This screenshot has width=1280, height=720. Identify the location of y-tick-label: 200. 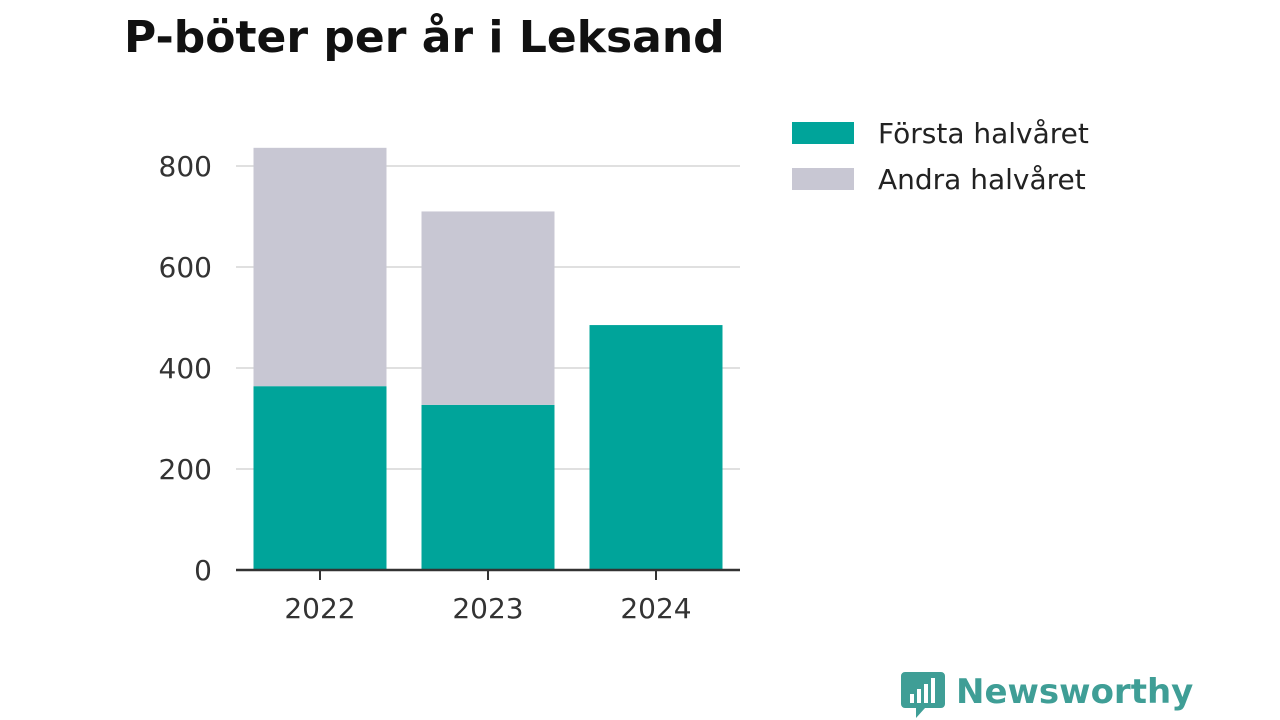
(185, 469).